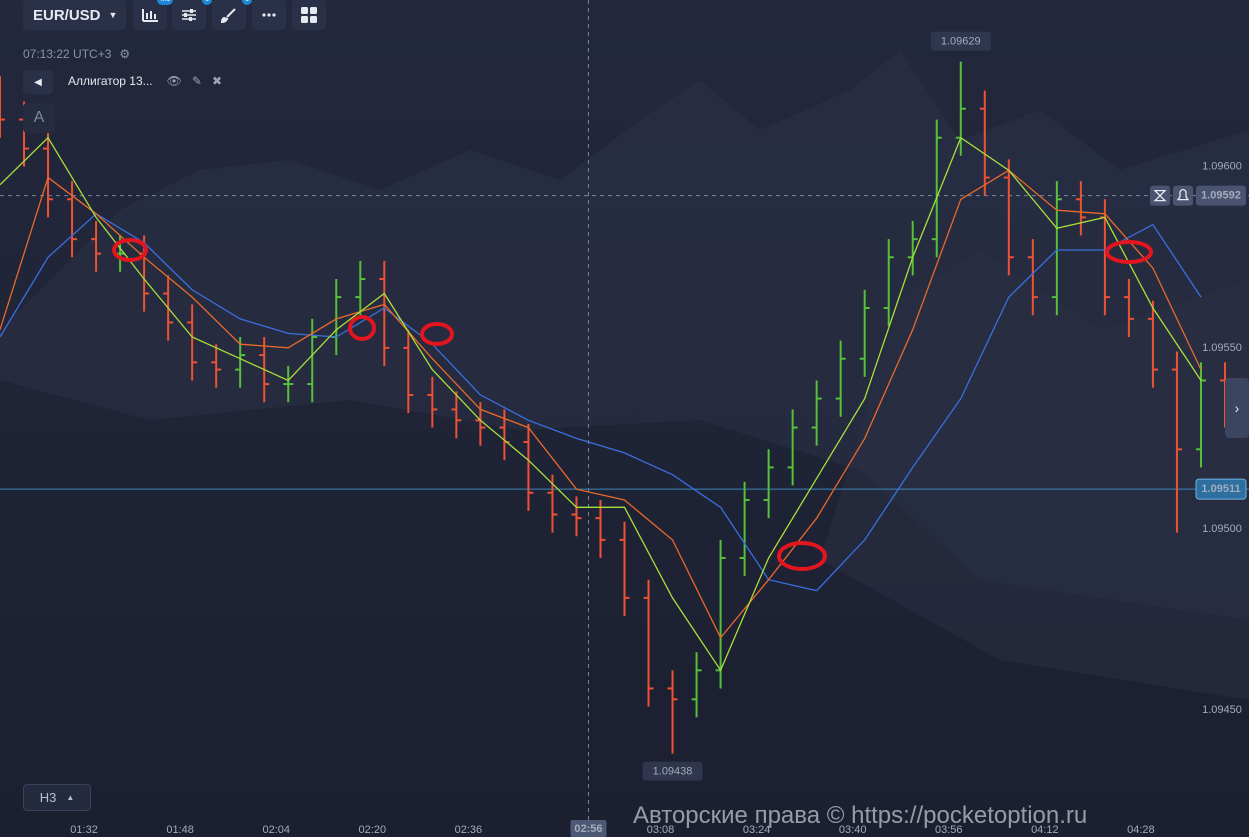 The image size is (1249, 837). I want to click on caret: ▲, so click(70, 797).